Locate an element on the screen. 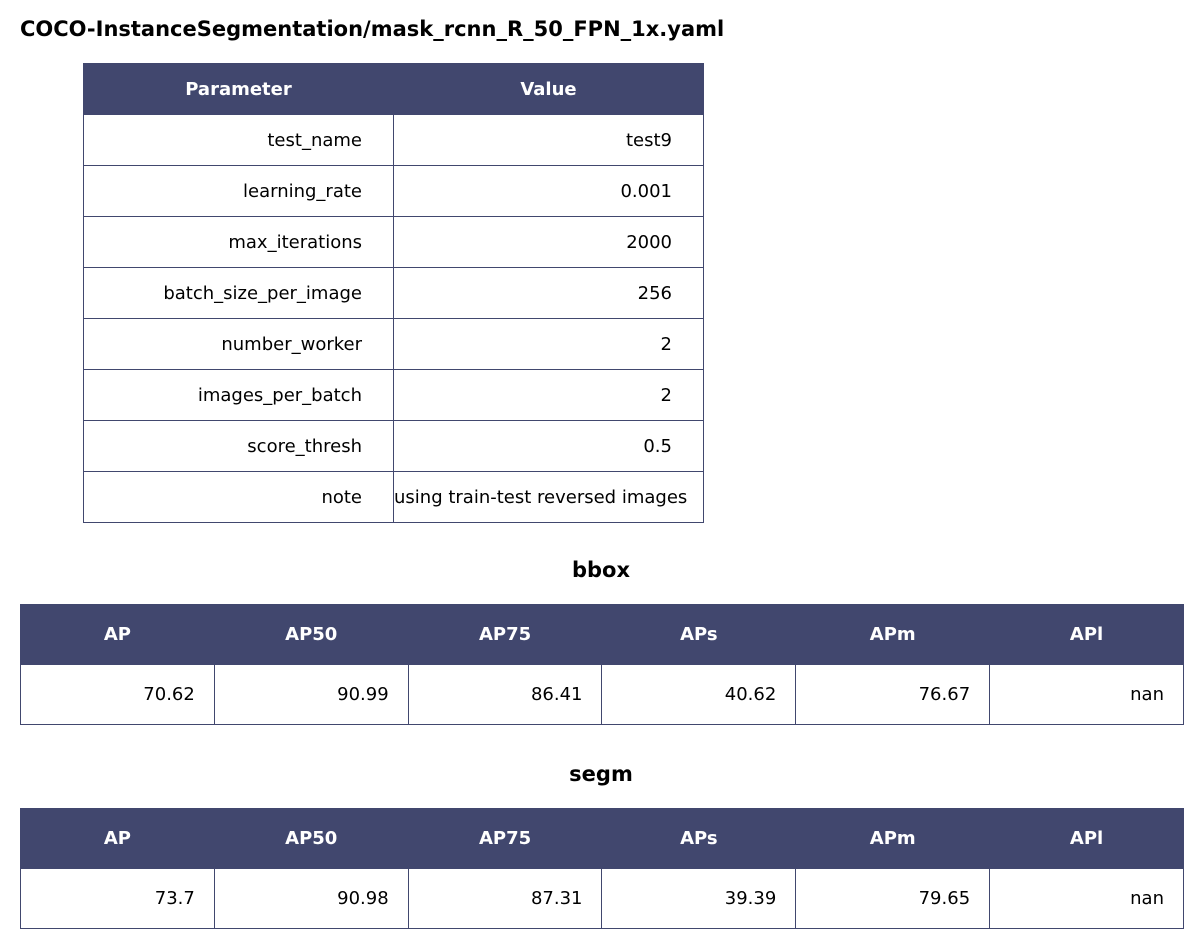  table-row: images_per_batch 2 is located at coordinates (393, 395).